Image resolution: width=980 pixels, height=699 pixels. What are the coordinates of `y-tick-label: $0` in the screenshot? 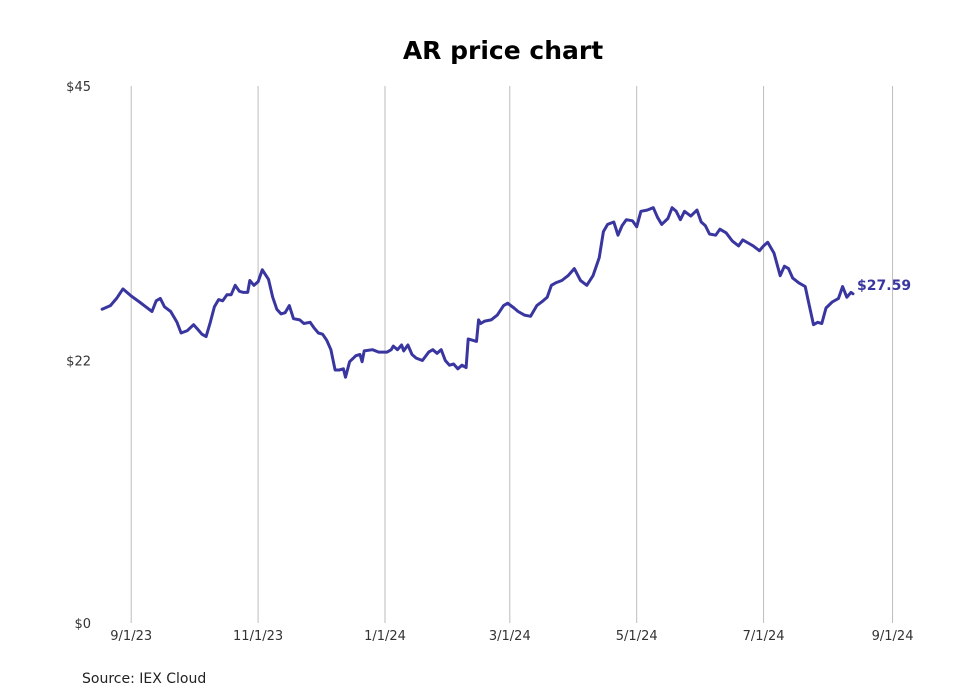 It's located at (82, 624).